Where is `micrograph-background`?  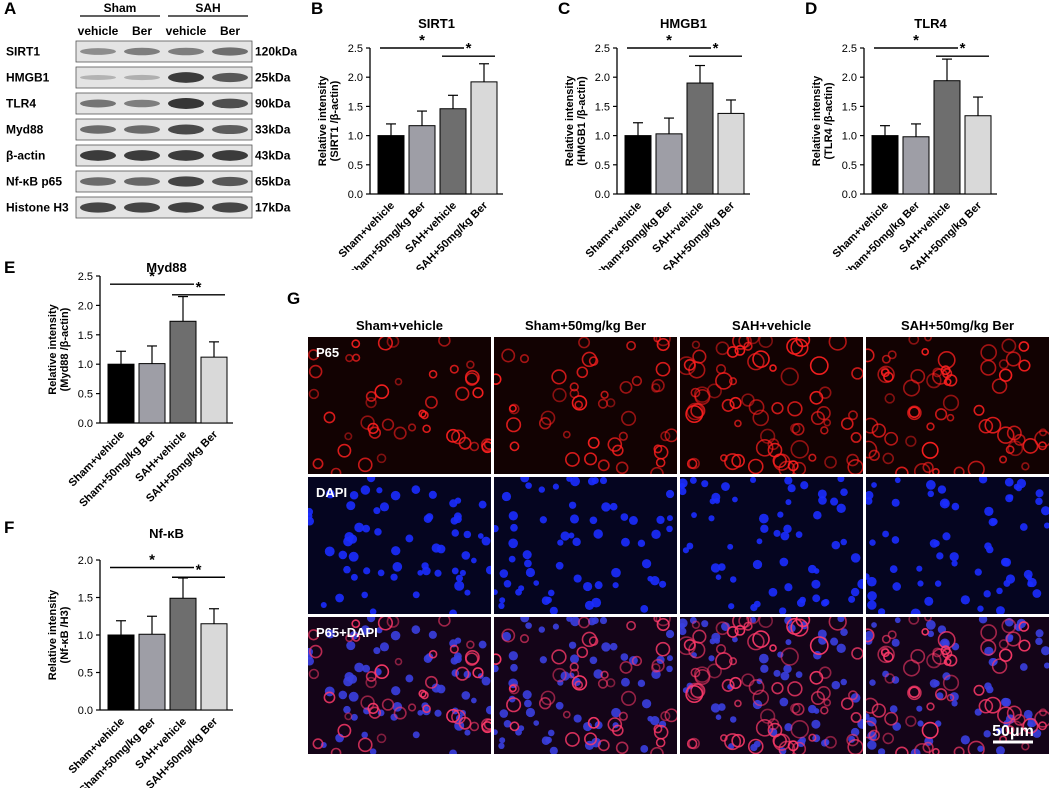
micrograph-background is located at coordinates (585, 545).